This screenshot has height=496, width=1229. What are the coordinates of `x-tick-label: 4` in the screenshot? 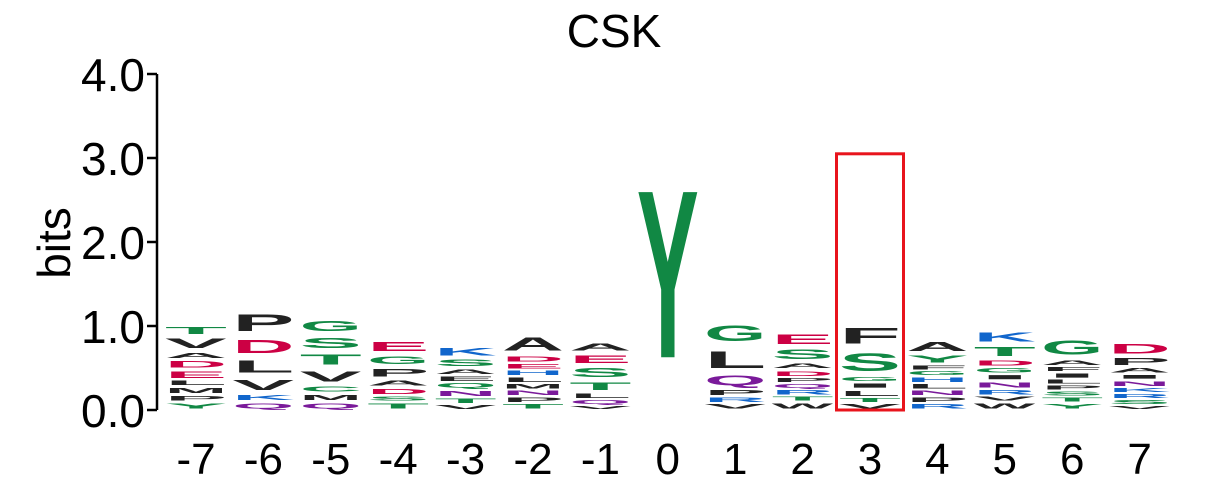 It's located at (937, 459).